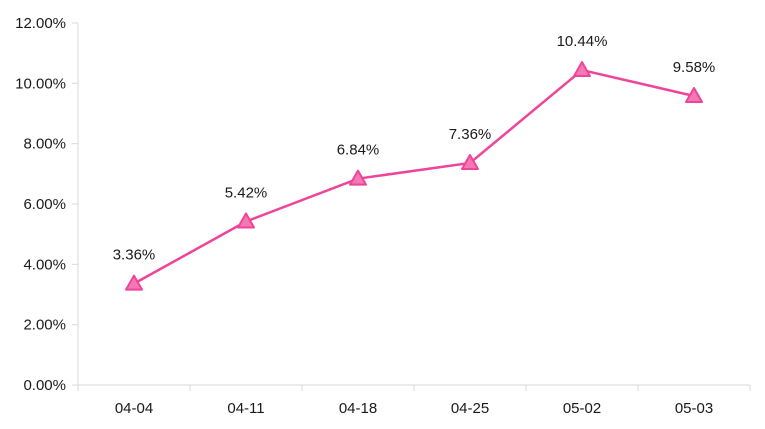  I want to click on x-axis-ticks: 04-04 04-11 04-18 04-25 05-02 05-03, so click(414, 401).